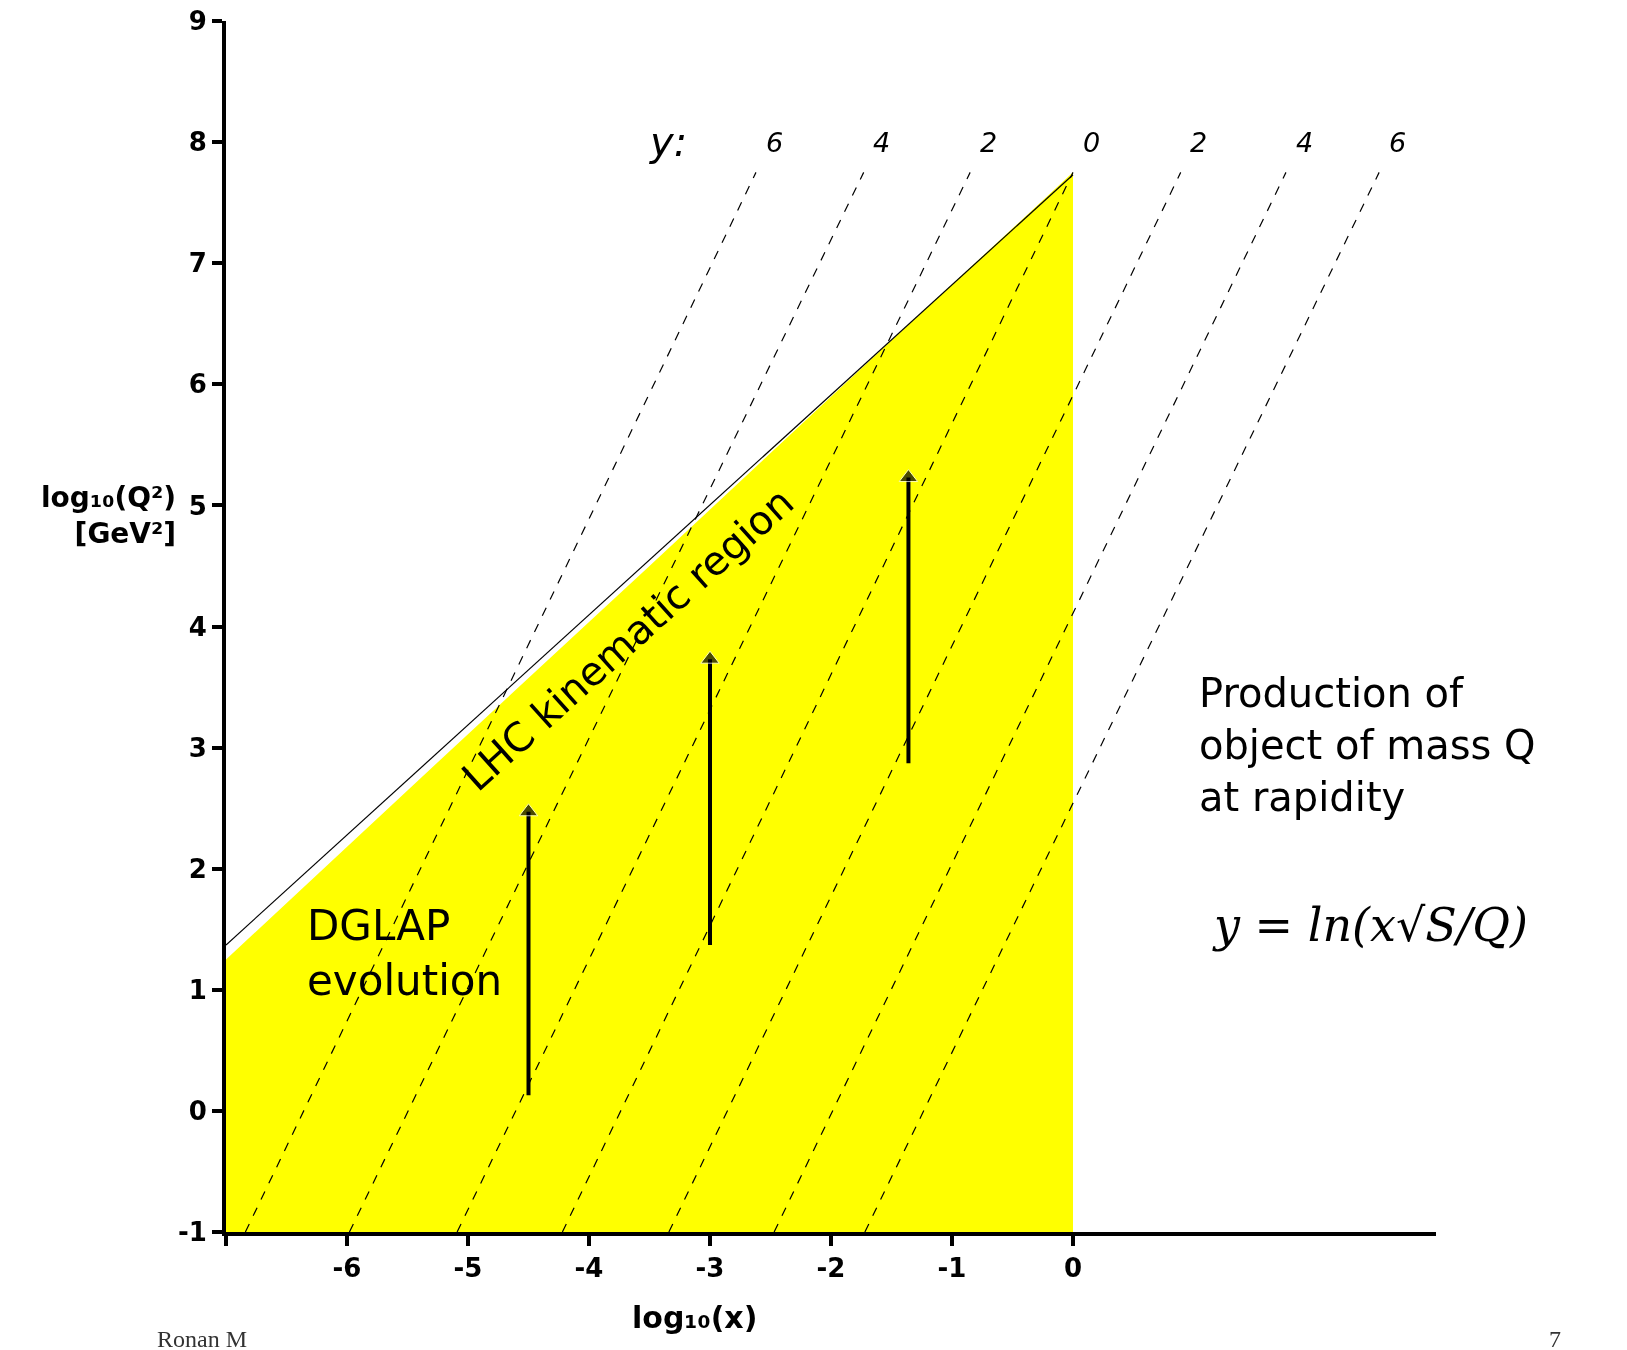 The width and height of the screenshot is (1627, 1350). I want to click on annotation: DGLAP evolution, so click(405, 953).